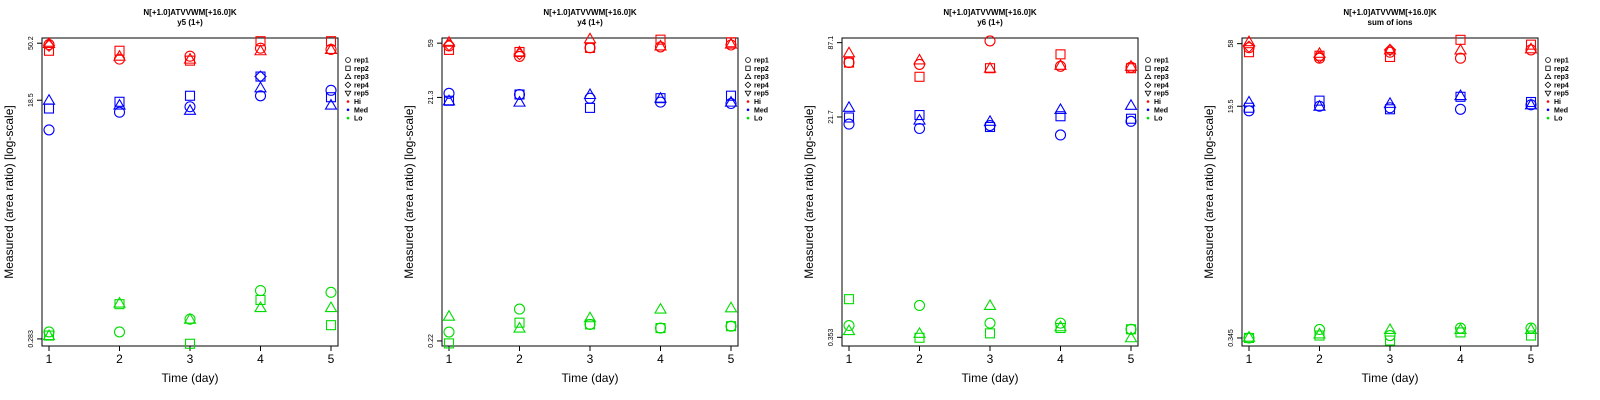  I want to click on y-tick-label: 19.5, so click(1231, 106).